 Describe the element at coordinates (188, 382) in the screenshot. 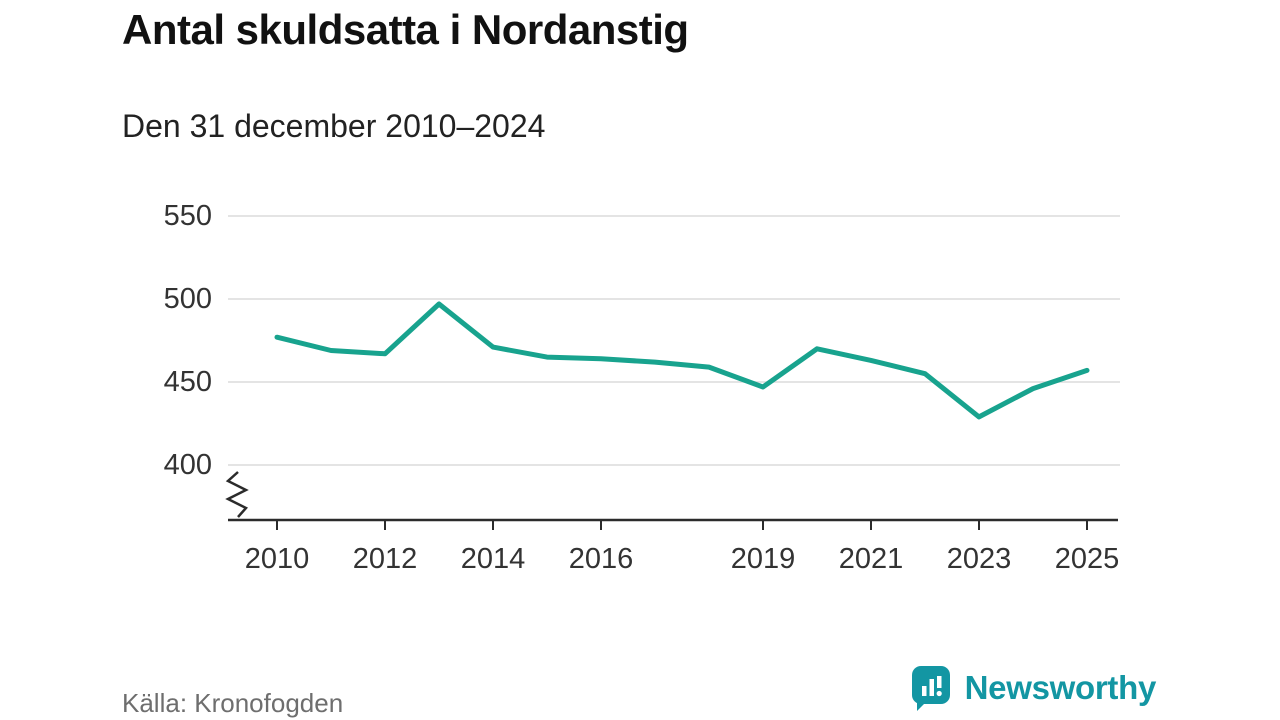

I see `y-axis-label-450: 450` at that location.